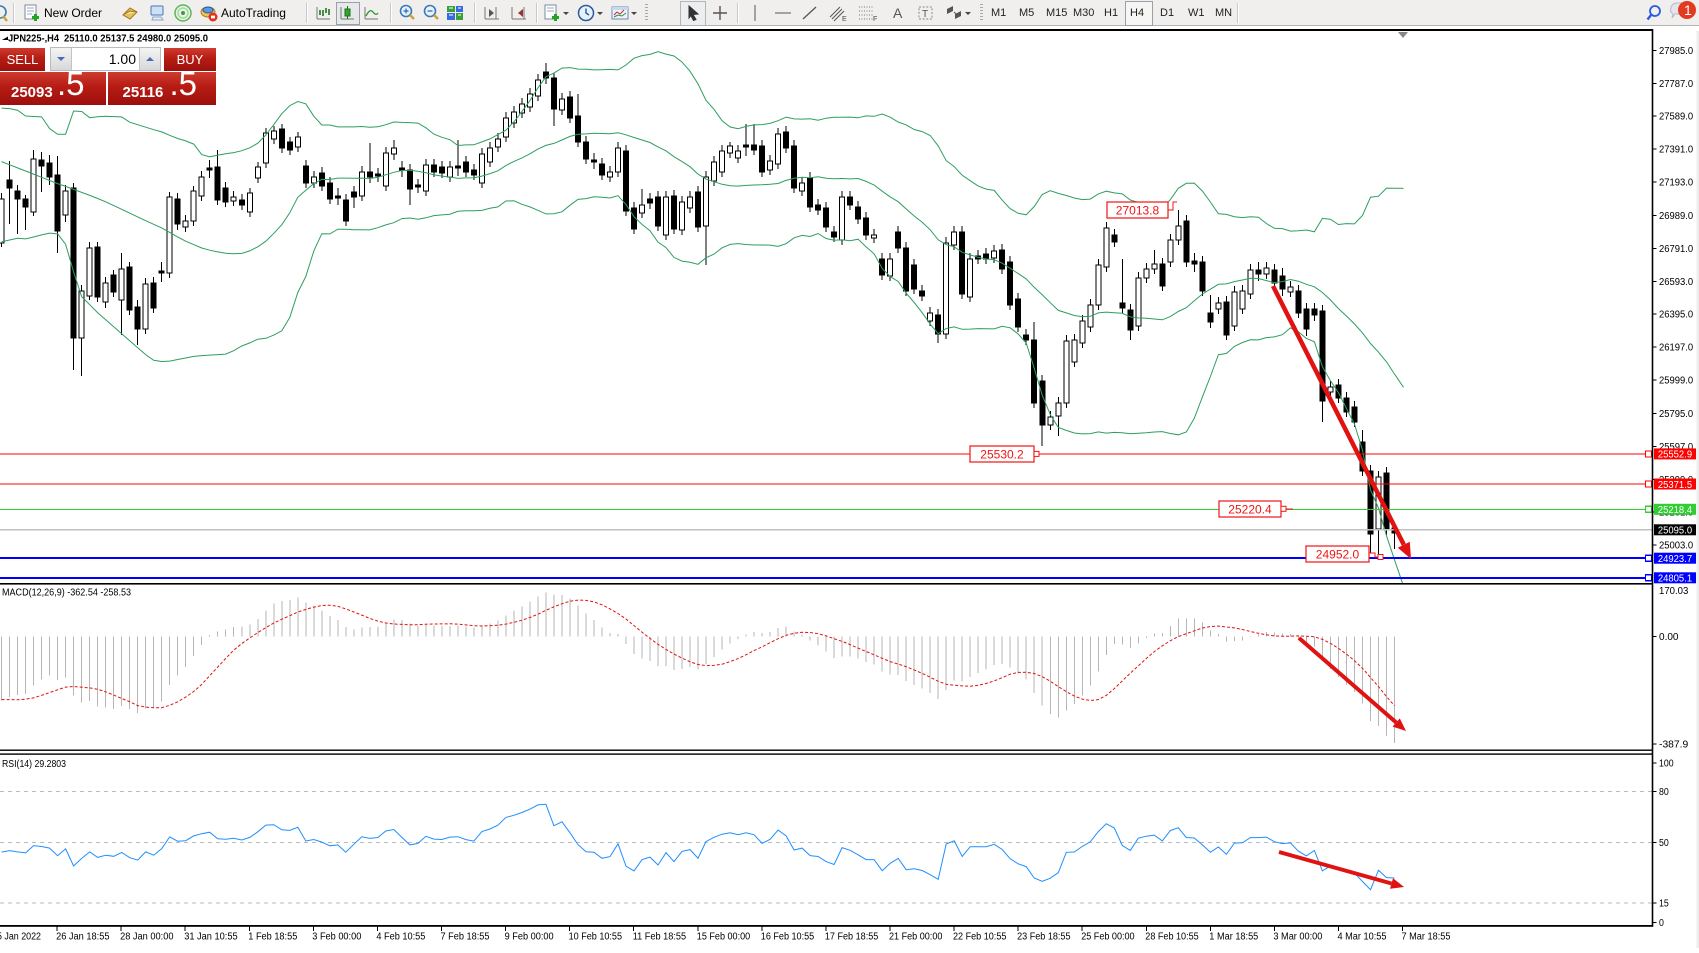  I want to click on svg-text: 25 Jan 2022, so click(20, 937).